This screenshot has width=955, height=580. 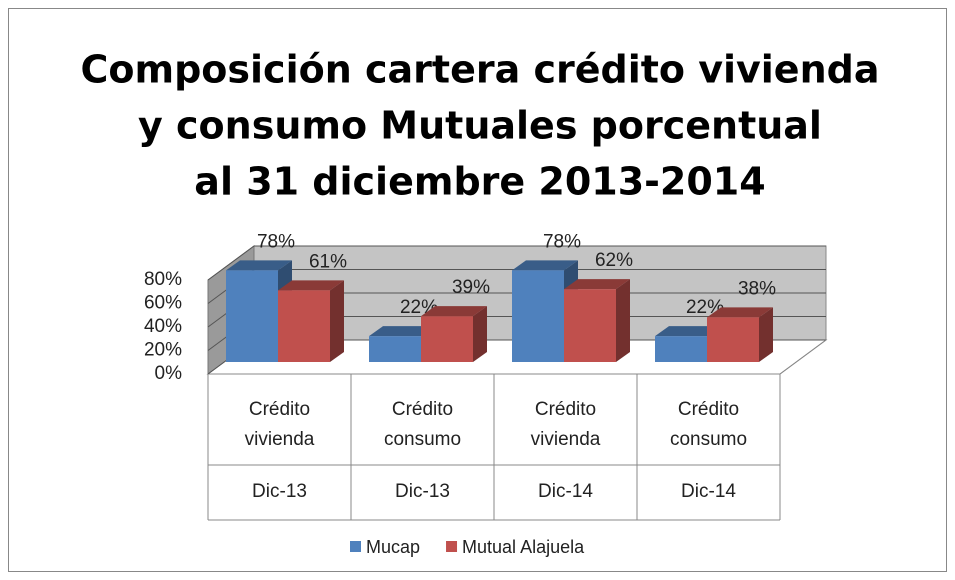 I want to click on table-line, so click(x=803, y=357).